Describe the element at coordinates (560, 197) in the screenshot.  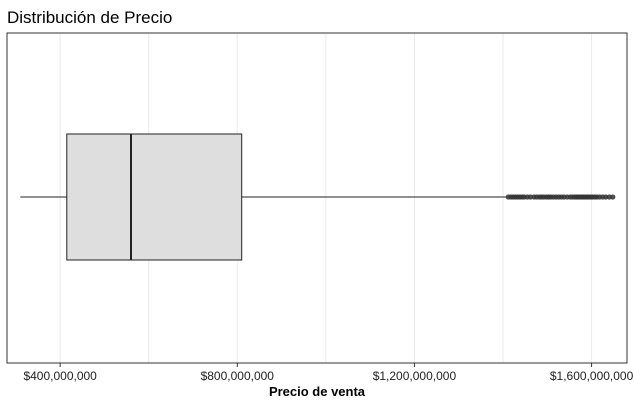
I see `outlier-points` at that location.